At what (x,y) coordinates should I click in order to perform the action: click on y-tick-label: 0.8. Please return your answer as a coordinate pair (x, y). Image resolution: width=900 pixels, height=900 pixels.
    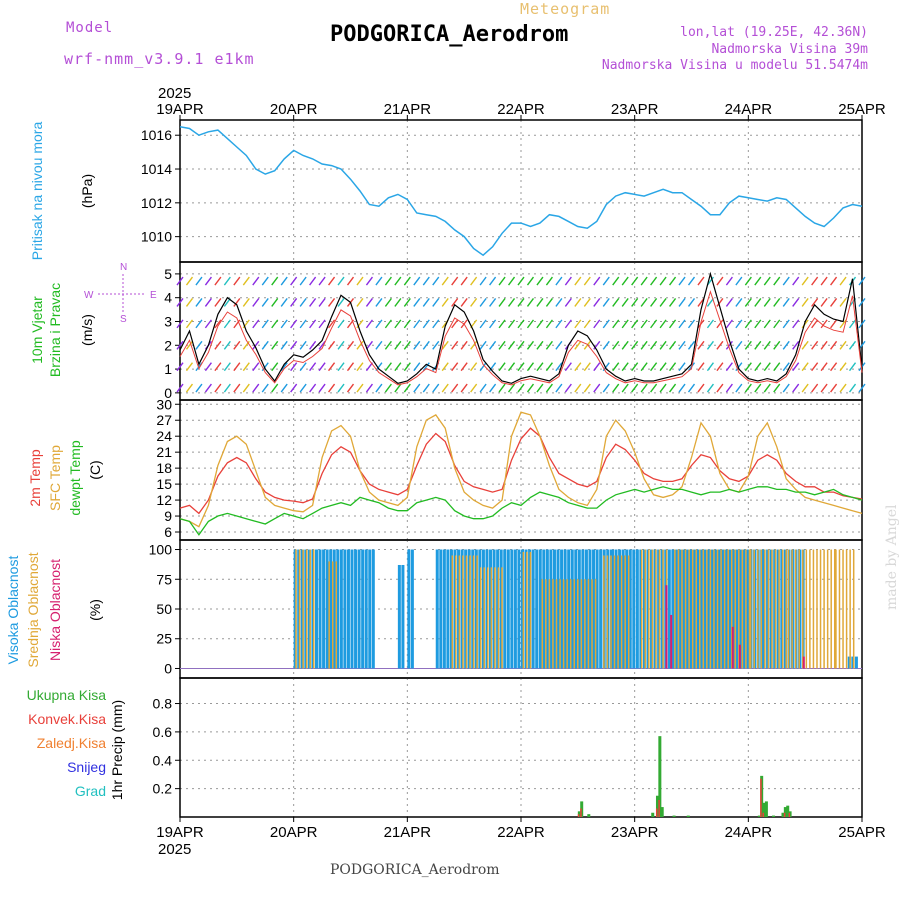
    Looking at the image, I should click on (163, 704).